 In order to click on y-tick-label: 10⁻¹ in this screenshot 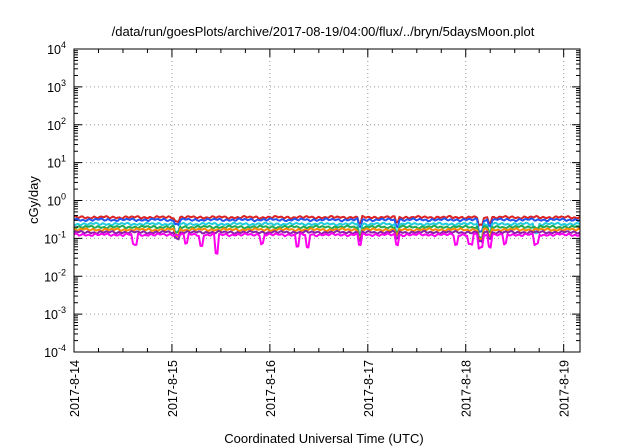, I will do `click(55, 237)`.